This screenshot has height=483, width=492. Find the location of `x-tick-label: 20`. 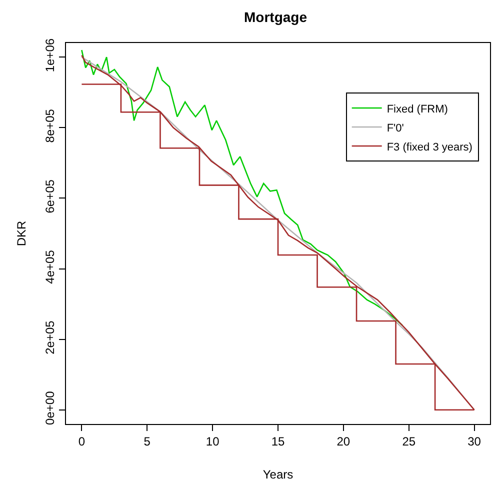

x-tick-label: 20 is located at coordinates (343, 441).